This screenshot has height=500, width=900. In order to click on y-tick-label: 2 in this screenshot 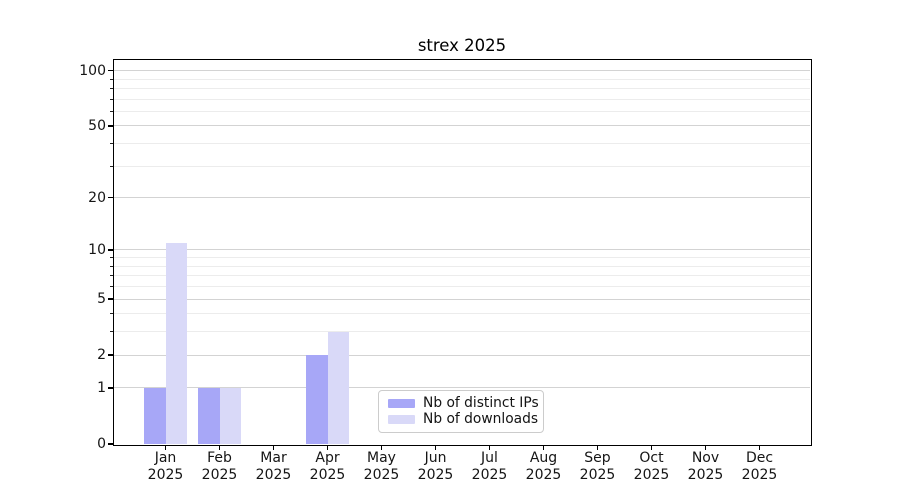, I will do `click(101, 355)`.